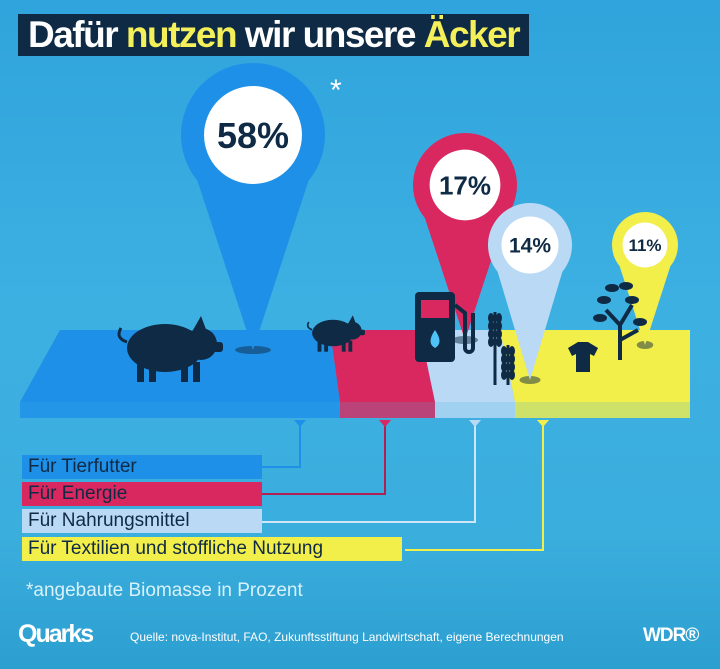 The image size is (720, 669). I want to click on pin-value-label: 58%, so click(253, 135).